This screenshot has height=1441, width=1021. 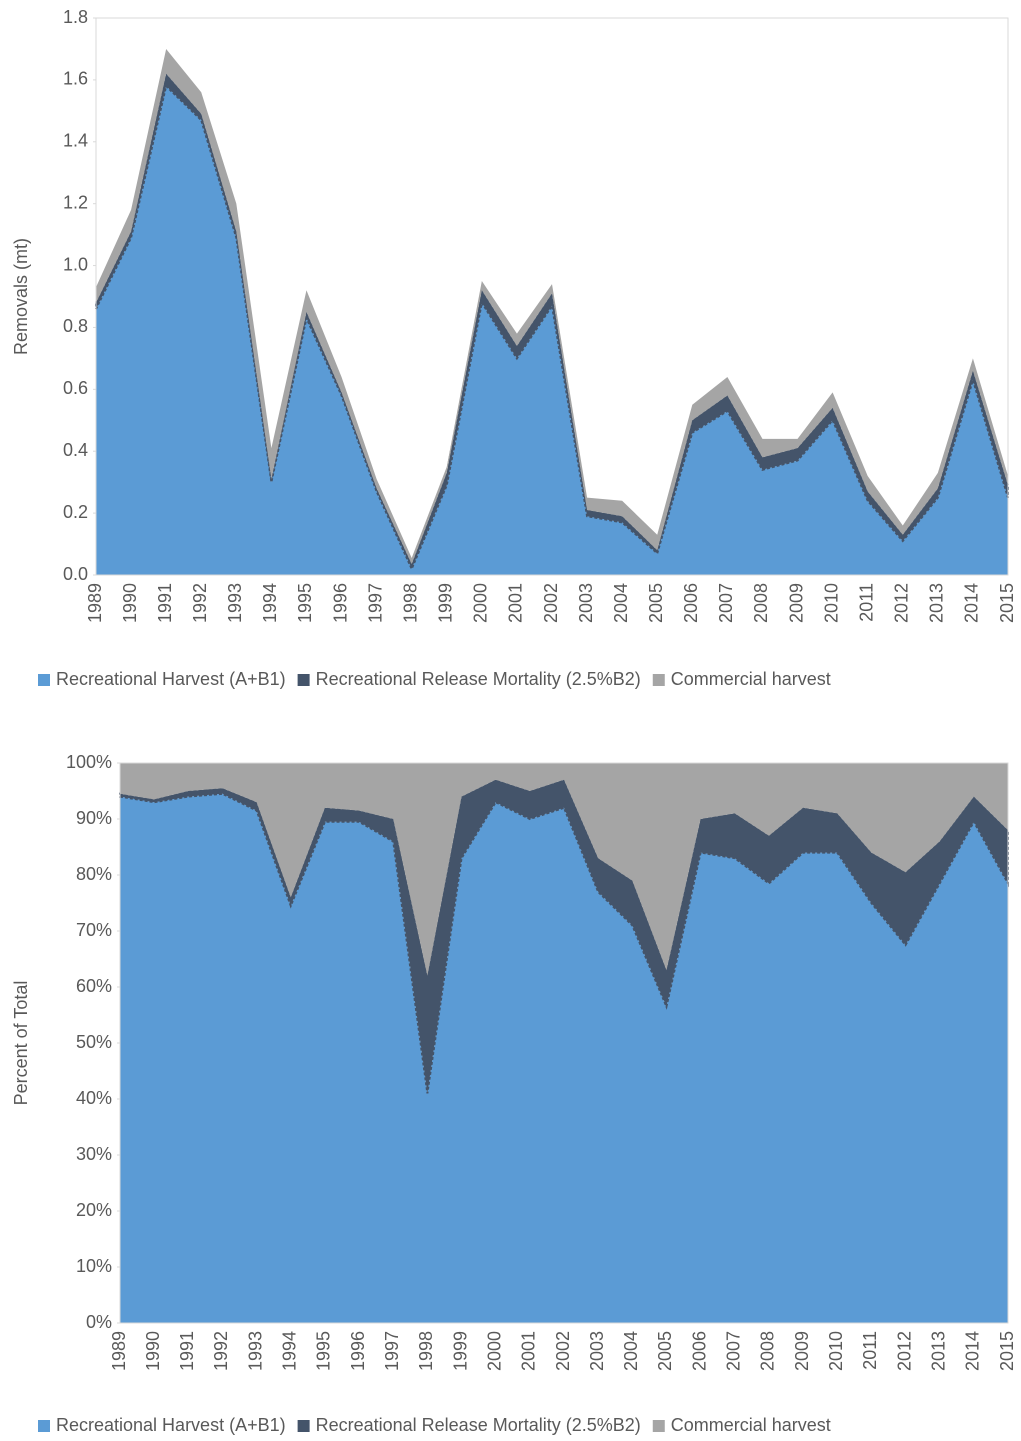 I want to click on y-tick-label: 0.8, so click(x=75, y=326).